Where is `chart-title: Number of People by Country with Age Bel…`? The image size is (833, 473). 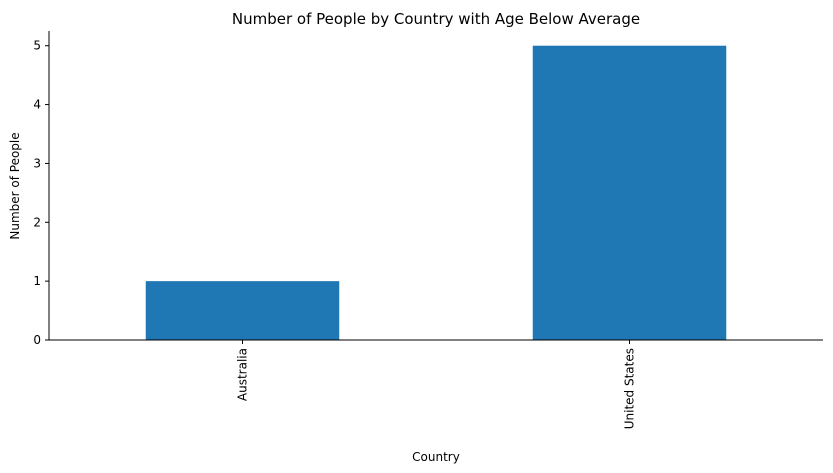
chart-title: Number of People by Country with Age Bel… is located at coordinates (436, 19).